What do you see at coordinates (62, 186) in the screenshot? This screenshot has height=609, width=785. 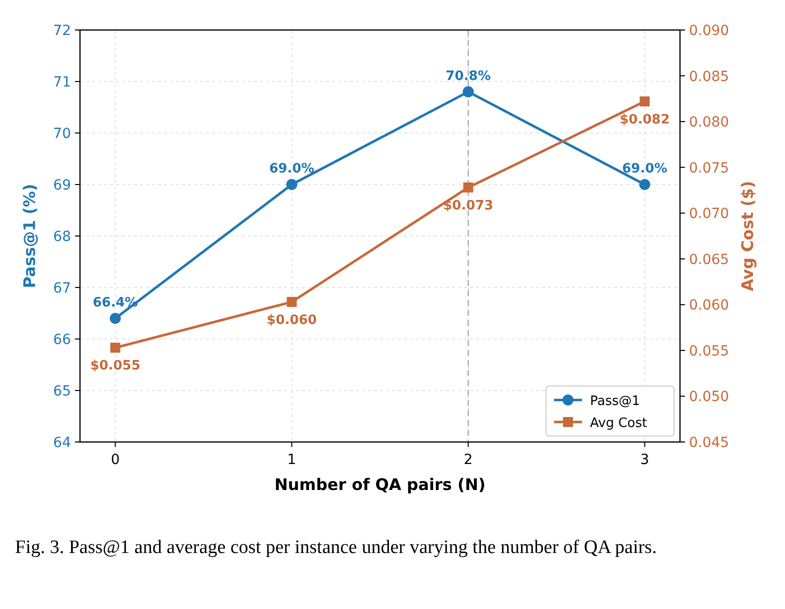 I see `y-tick-label: 69` at bounding box center [62, 186].